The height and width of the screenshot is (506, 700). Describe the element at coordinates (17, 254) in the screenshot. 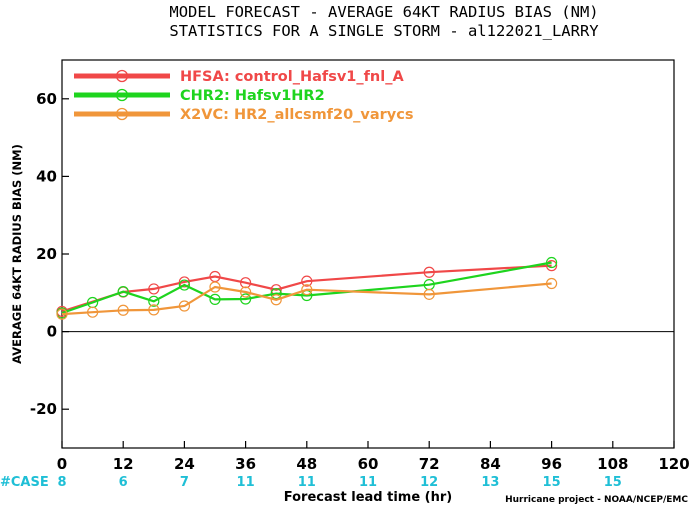

I see `y-axis-label: AVERAGE 64KT RADIUS BIAS (NM)` at that location.